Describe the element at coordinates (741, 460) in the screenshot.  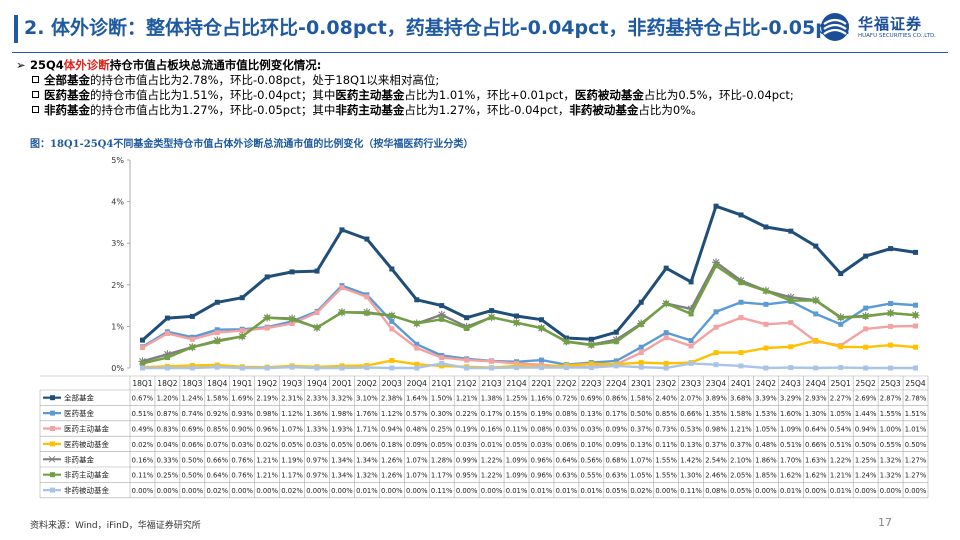
I see `data-label: 2.10%` at that location.